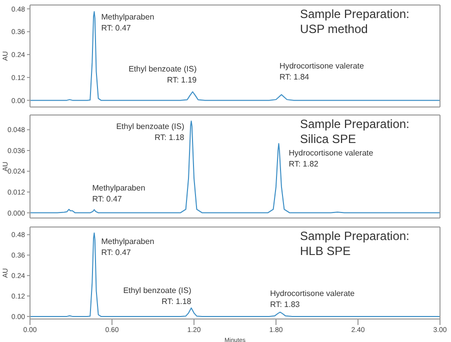 This screenshot has height=342, width=451. I want to click on annotation: Hydrocortisone valerate RT: 1.83, so click(313, 299).